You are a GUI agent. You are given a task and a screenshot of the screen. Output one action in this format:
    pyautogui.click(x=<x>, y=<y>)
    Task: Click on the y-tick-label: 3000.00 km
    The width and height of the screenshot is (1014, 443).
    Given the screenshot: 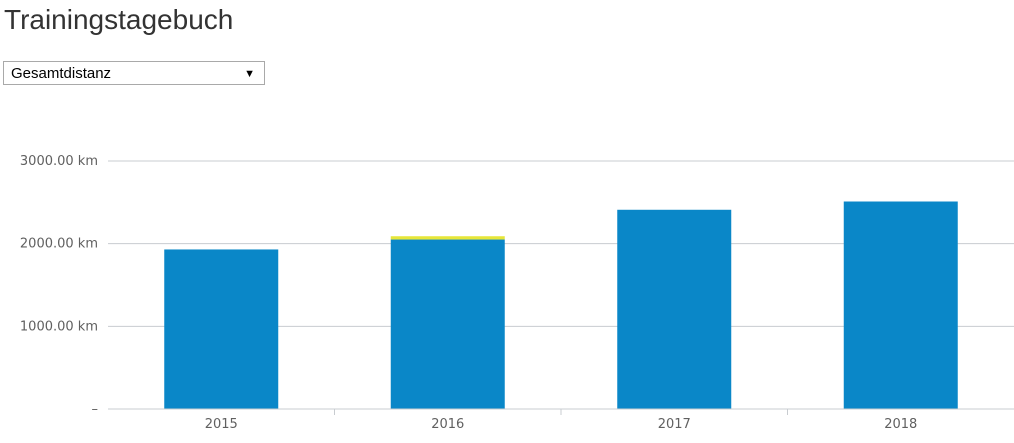 What is the action you would take?
    pyautogui.click(x=59, y=161)
    